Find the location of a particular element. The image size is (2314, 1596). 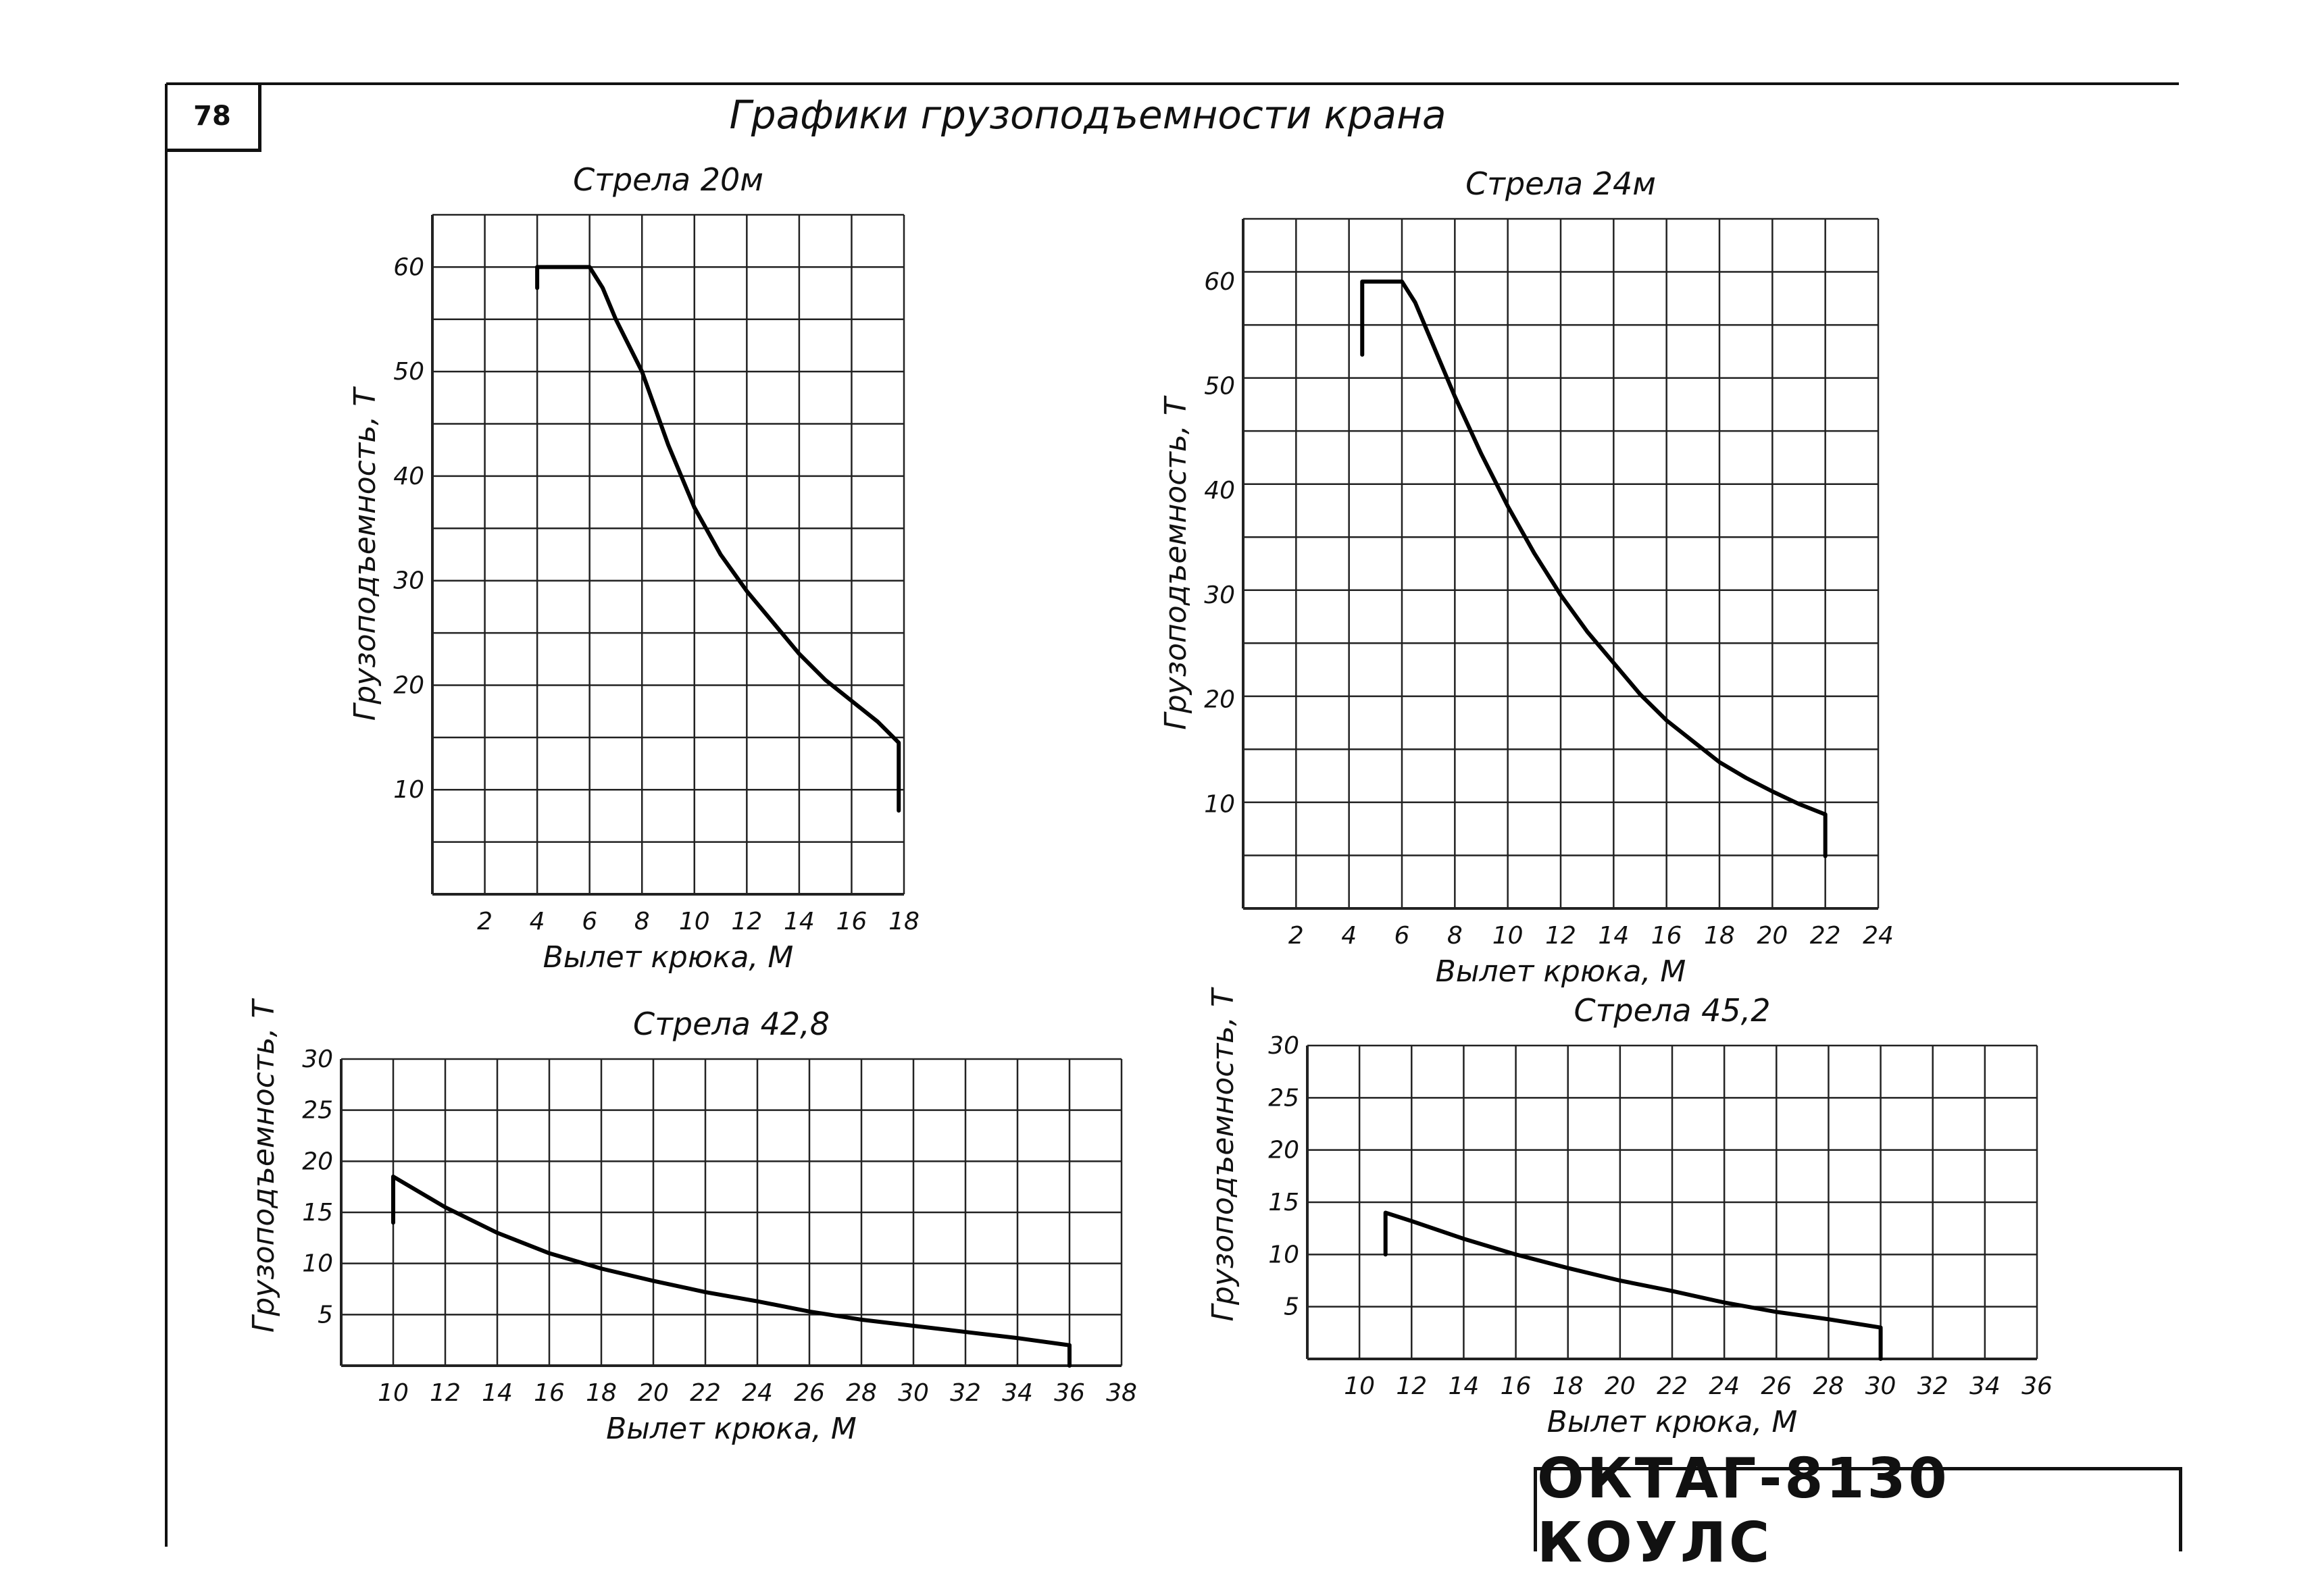

chart-4-y-tick-label: 20 is located at coordinates (1284, 1150).